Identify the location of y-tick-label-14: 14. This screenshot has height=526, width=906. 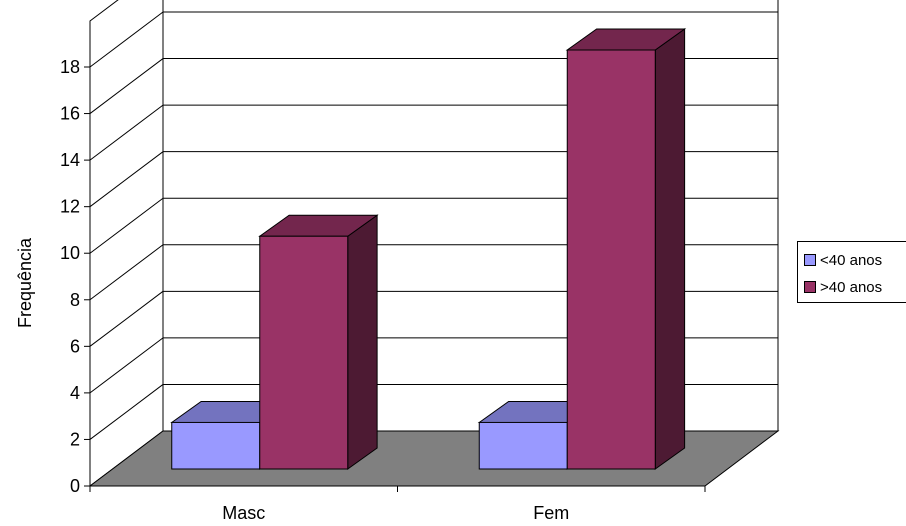
(70, 160).